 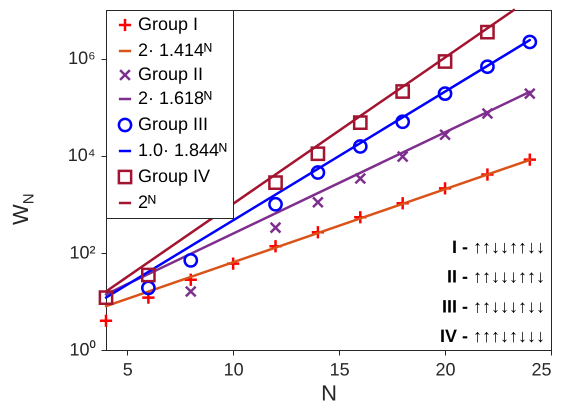 I want to click on x-tick-label: 15, so click(x=340, y=370).